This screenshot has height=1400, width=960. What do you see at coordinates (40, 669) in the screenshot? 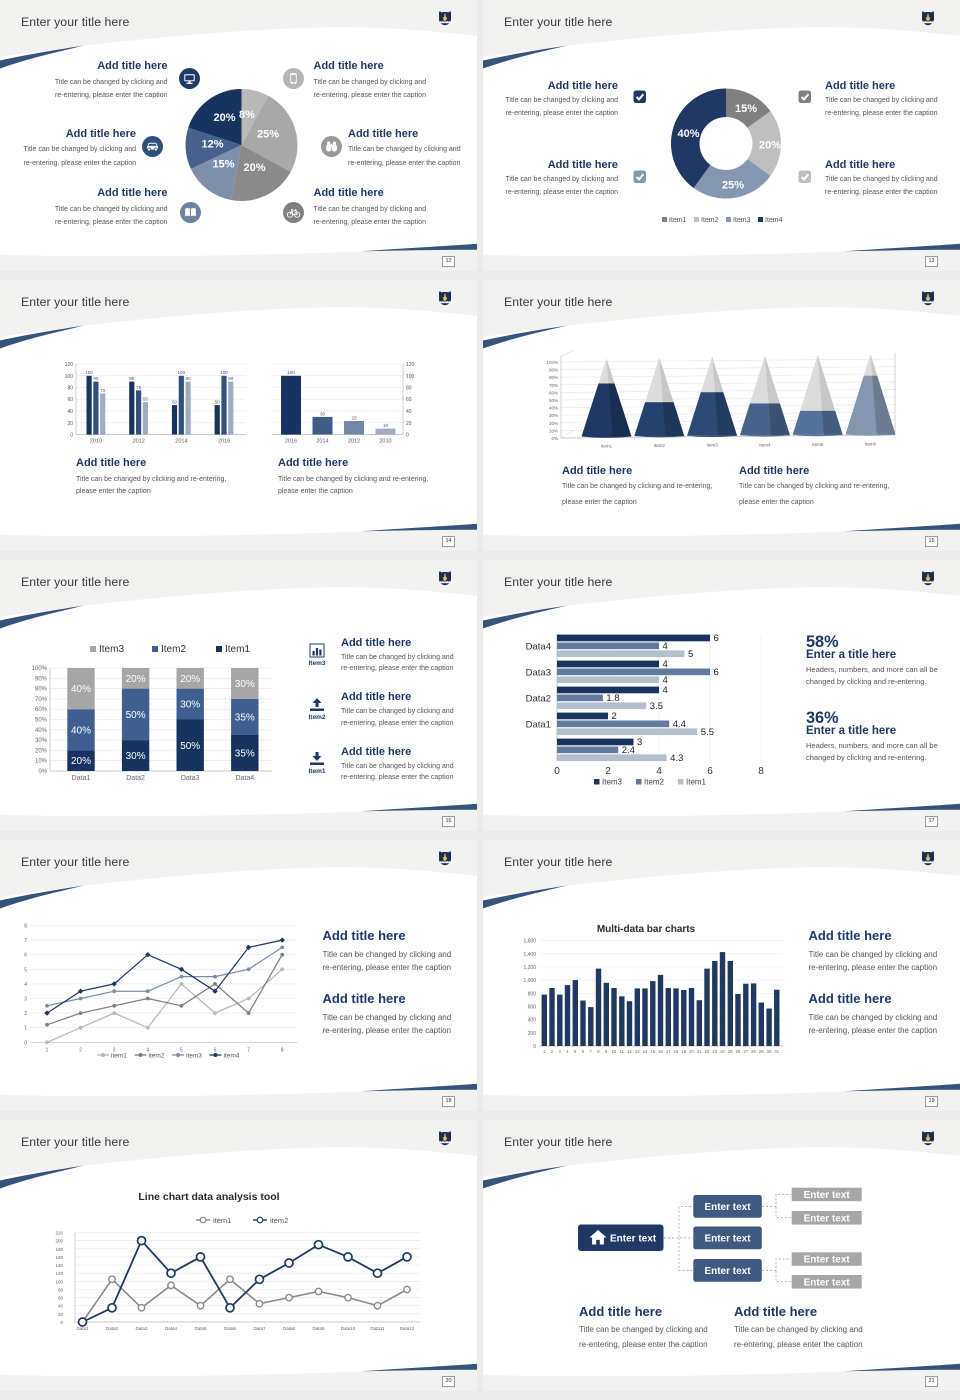
I see `svg-text: 100%` at bounding box center [40, 669].